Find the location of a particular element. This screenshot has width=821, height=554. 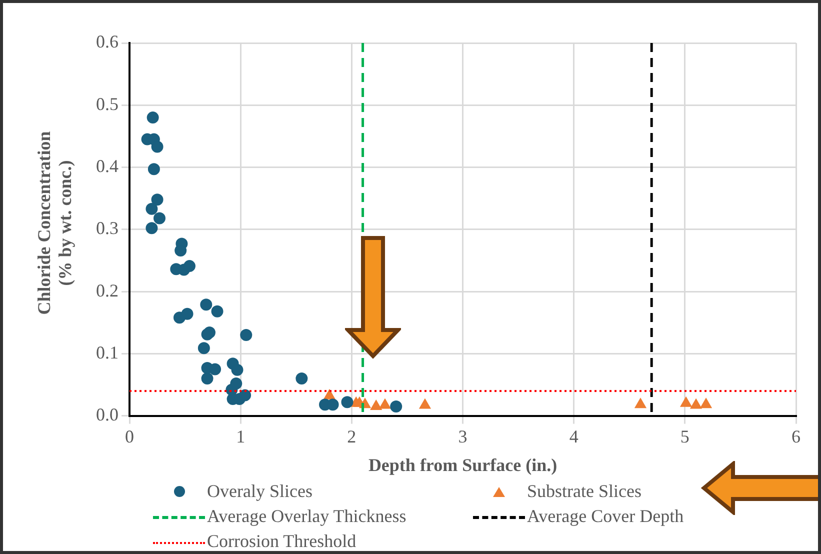

x-tick-label: 0 is located at coordinates (129, 436).